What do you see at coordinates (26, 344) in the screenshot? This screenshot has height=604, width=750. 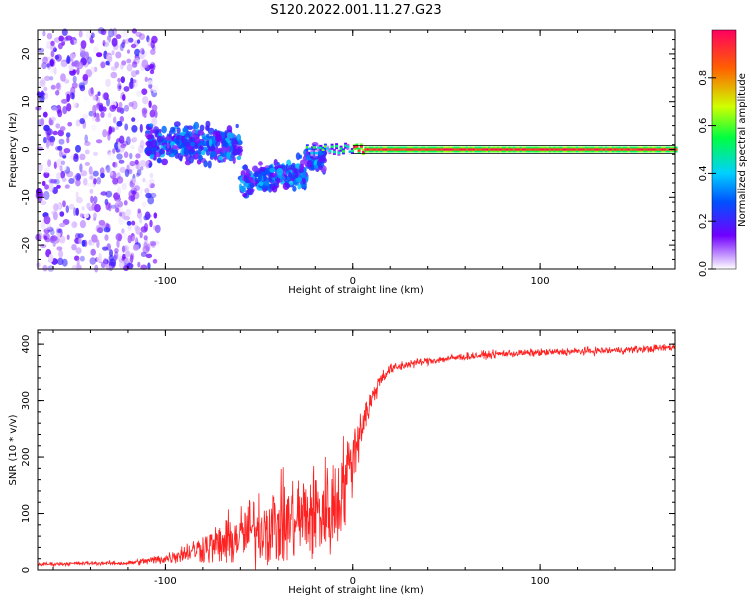 I see `y-tick-label: 400` at bounding box center [26, 344].